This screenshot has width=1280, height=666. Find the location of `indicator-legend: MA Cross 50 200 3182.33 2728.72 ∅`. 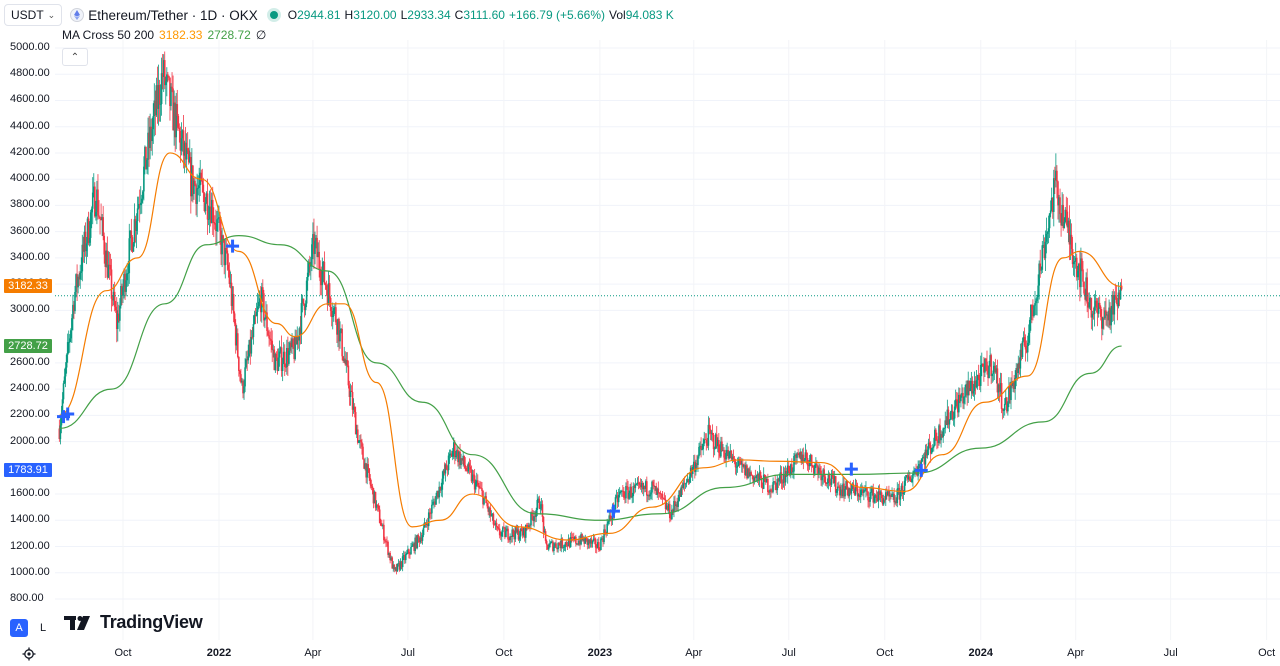

indicator-legend: MA Cross 50 200 3182.33 2728.72 ∅ is located at coordinates (164, 35).